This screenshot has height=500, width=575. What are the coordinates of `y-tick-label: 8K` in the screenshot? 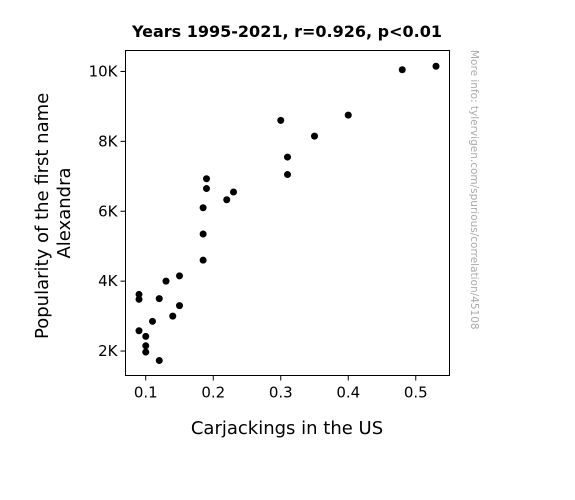 It's located at (108, 141).